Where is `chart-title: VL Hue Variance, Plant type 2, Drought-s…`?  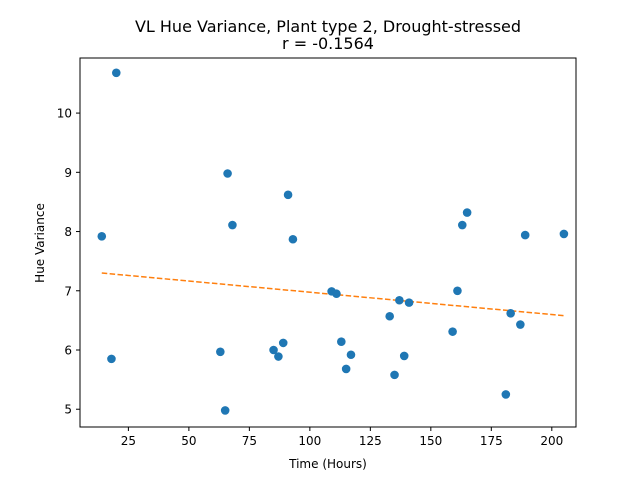
chart-title: VL Hue Variance, Plant type 2, Drought-s… is located at coordinates (328, 26).